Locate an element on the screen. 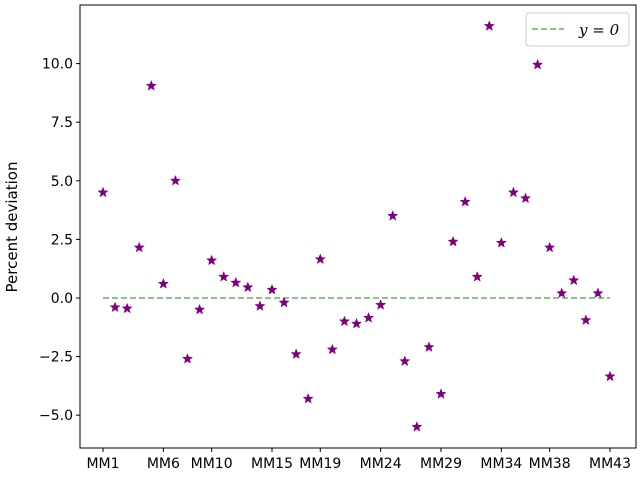  y-tick-label: −5.0 is located at coordinates (56, 416).